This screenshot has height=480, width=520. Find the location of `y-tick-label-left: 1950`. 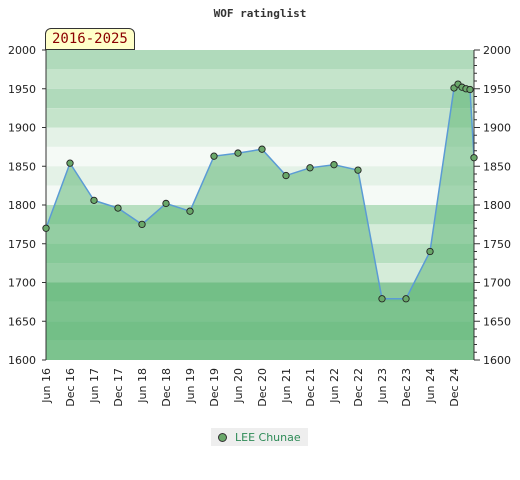

y-tick-label-left: 1950 is located at coordinates (22, 89).